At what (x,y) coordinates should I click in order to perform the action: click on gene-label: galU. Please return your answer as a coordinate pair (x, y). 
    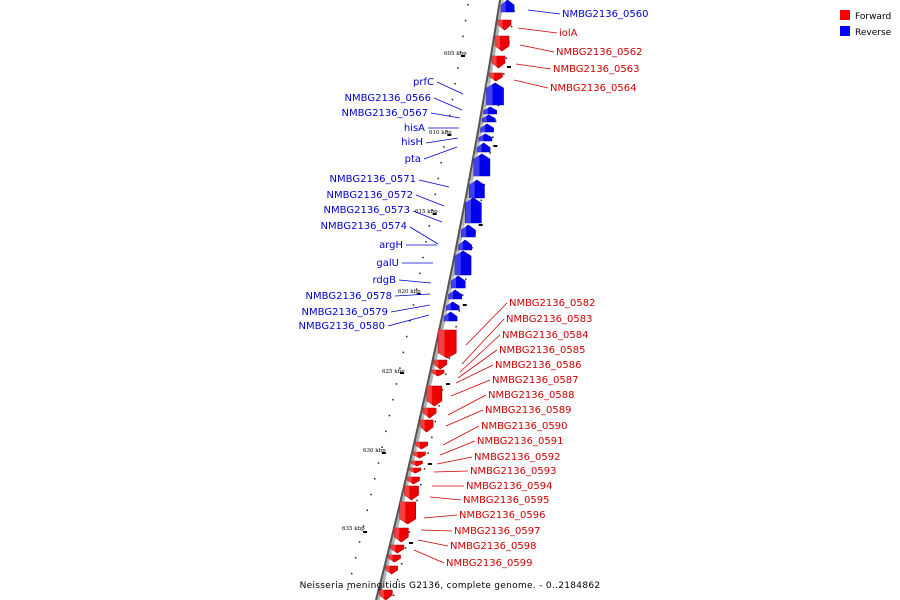
    Looking at the image, I should click on (387, 263).